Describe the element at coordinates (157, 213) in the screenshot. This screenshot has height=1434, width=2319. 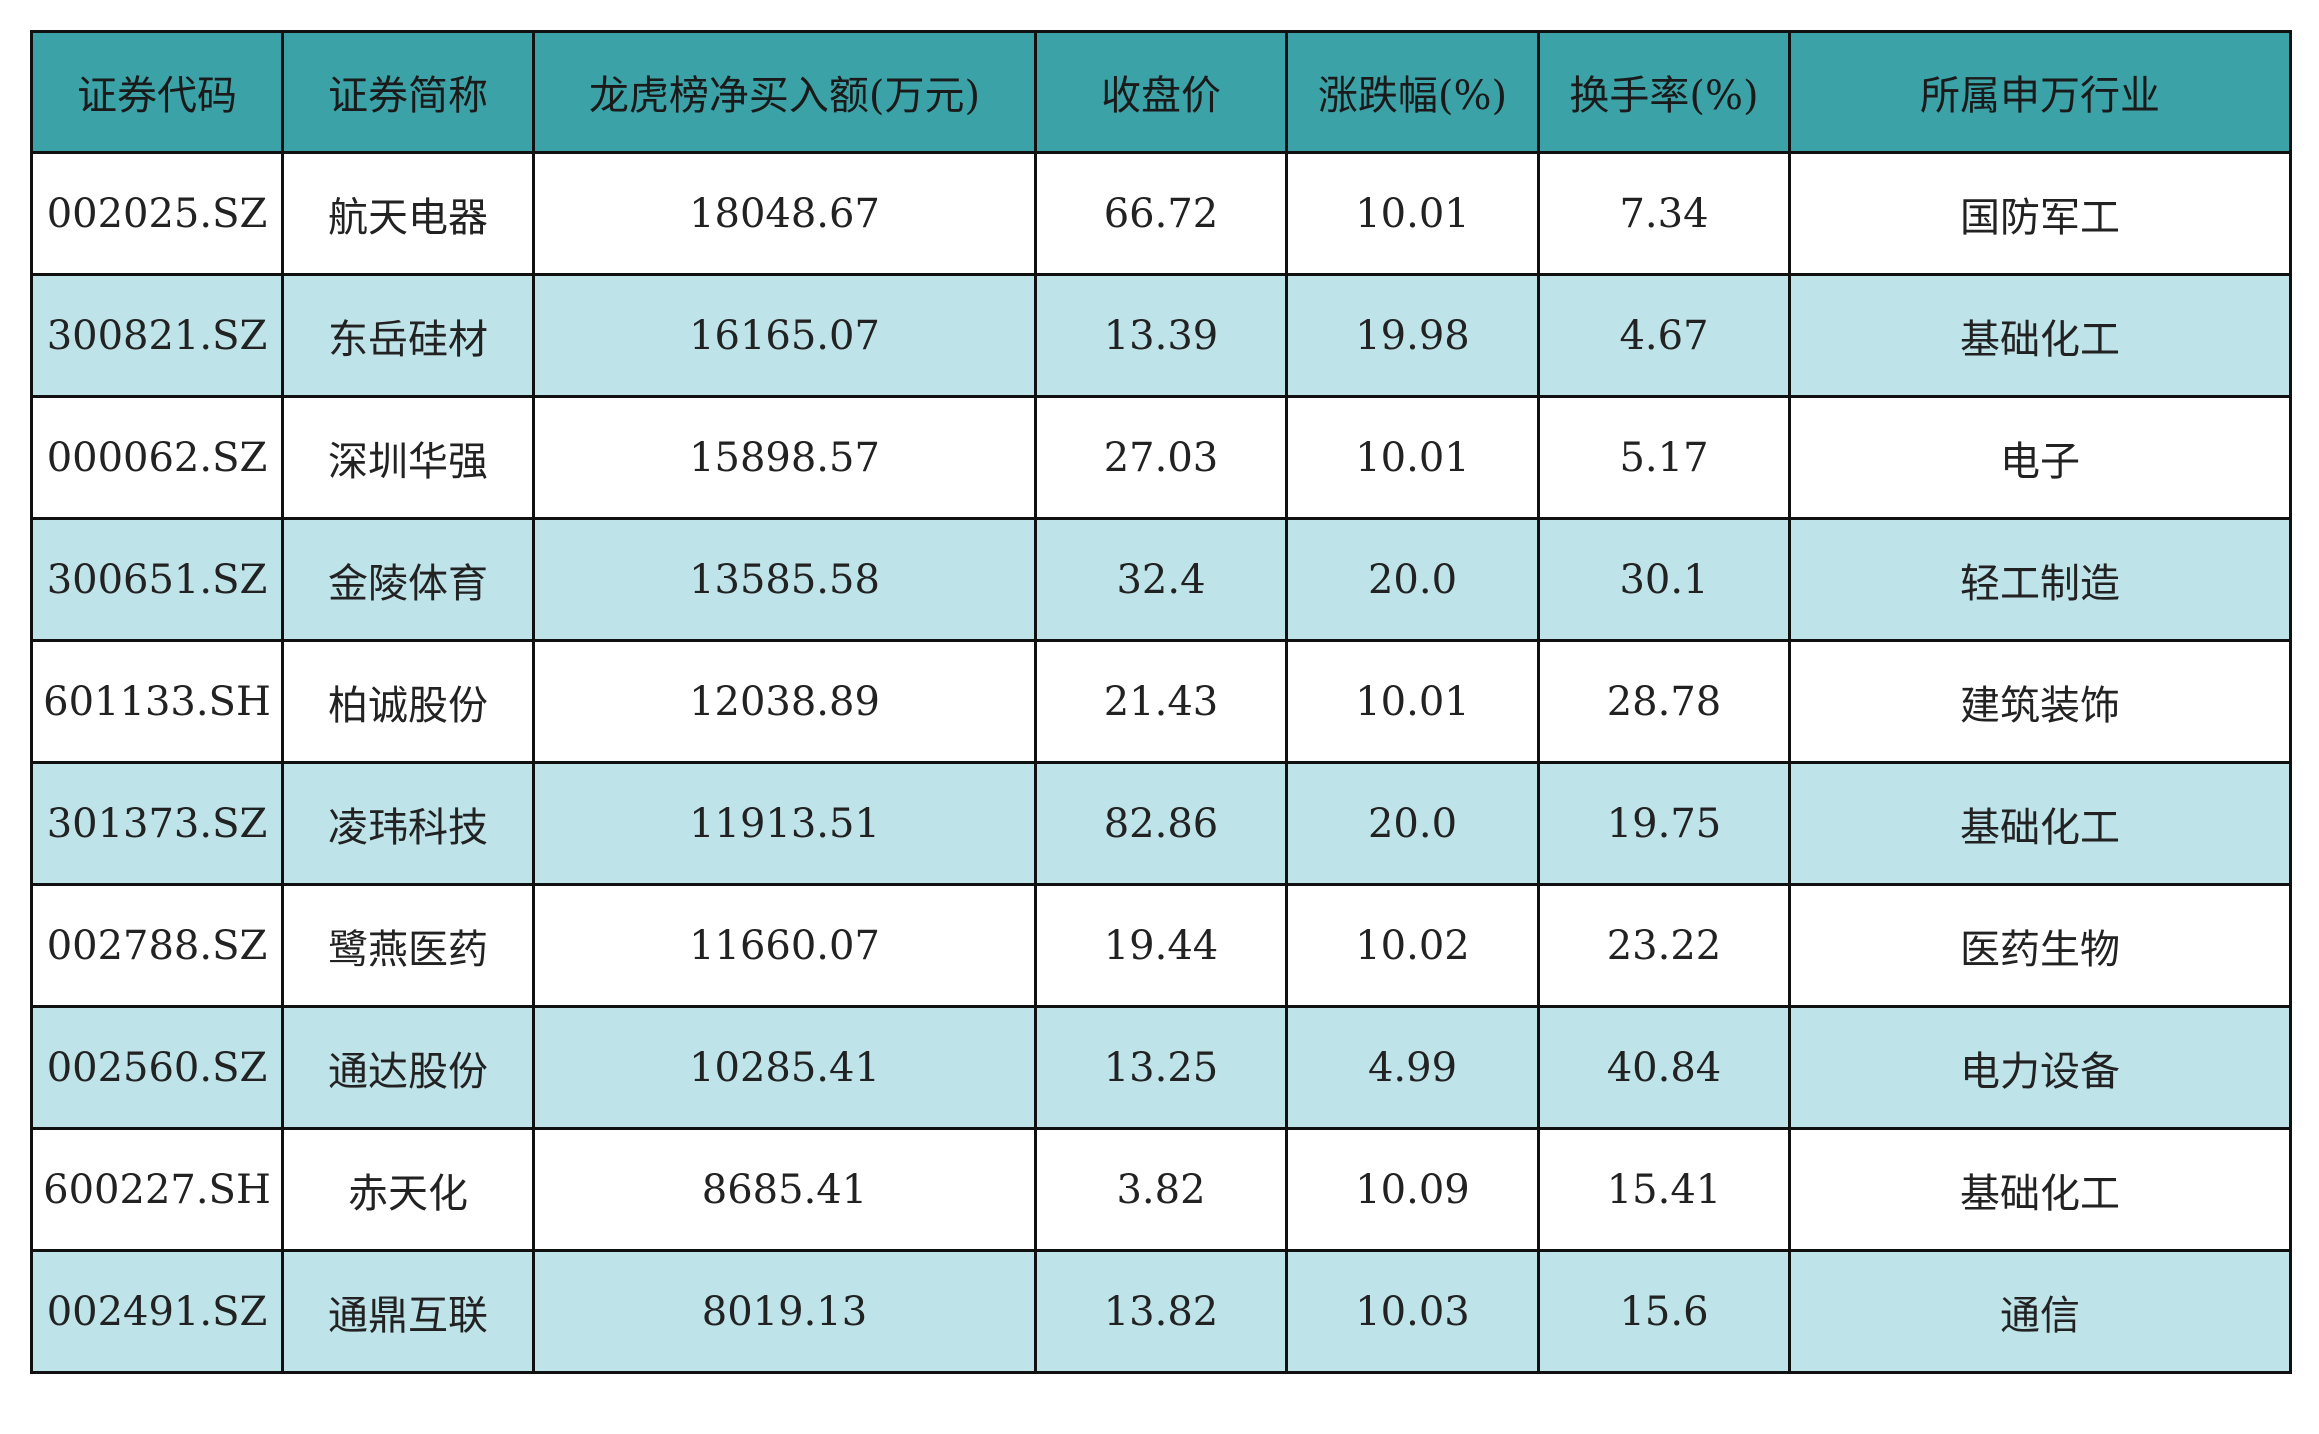
I see `cell-stock-code: 002025.SZ` at that location.